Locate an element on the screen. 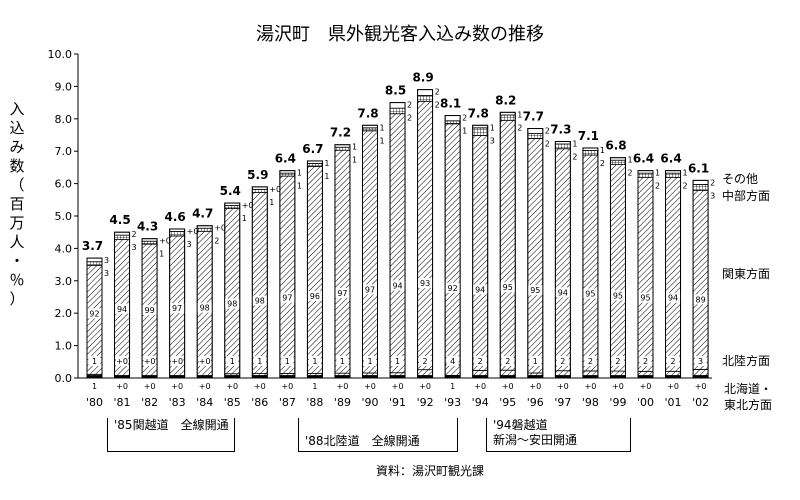 Image resolution: width=800 pixels, height=500 pixels. x-tick-label: '83 is located at coordinates (177, 402).